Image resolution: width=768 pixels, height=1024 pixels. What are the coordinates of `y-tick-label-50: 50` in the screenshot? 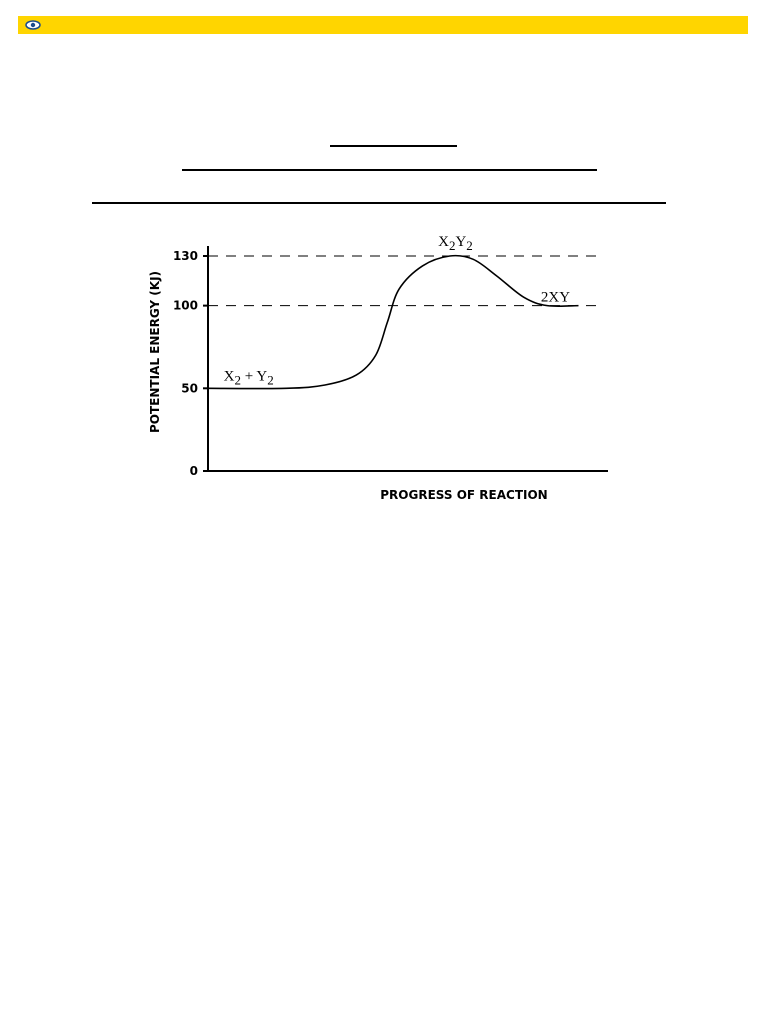 It's located at (189, 388).